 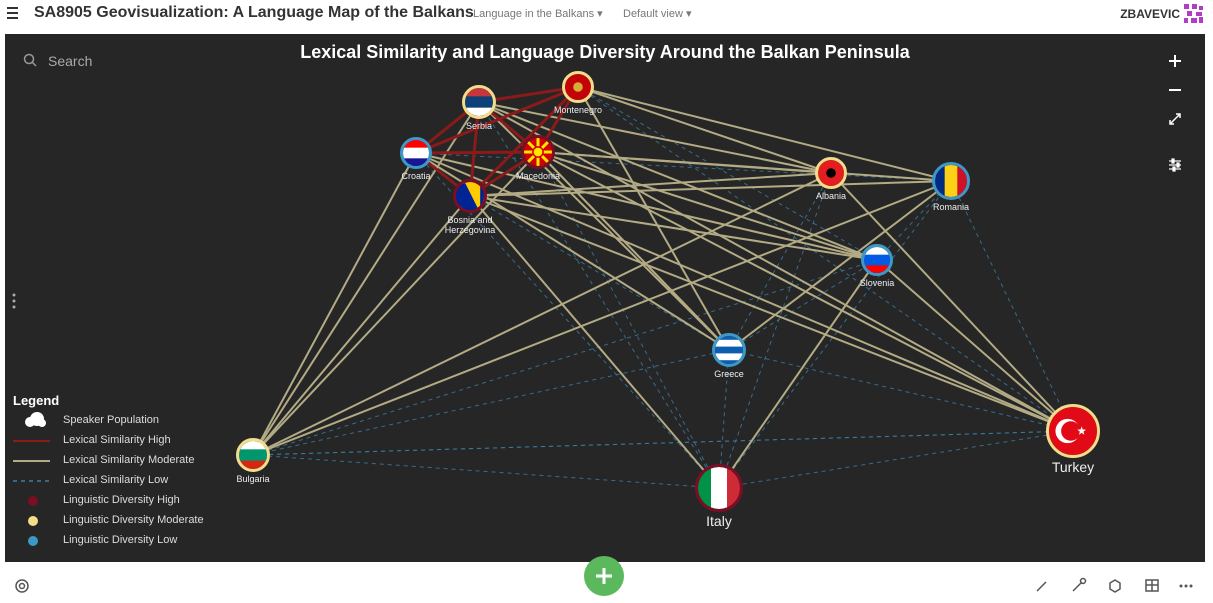 I want to click on map-menu-label: Language in the Balkans, so click(x=534, y=14).